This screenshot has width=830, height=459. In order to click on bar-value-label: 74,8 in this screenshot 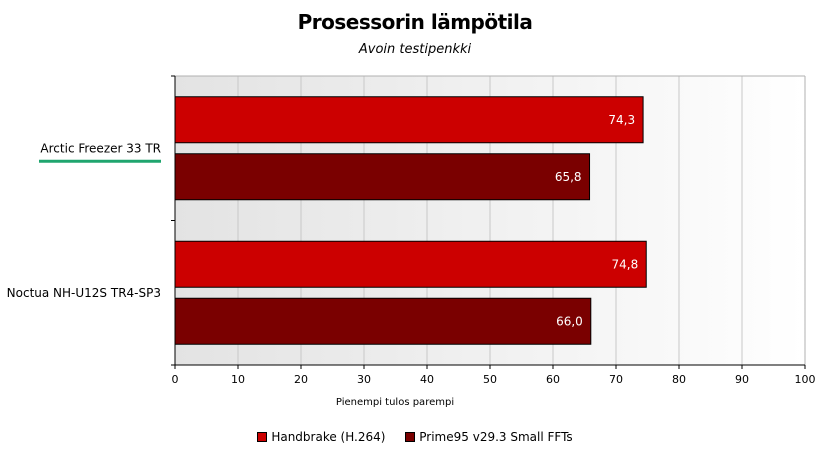, I will do `click(625, 264)`.